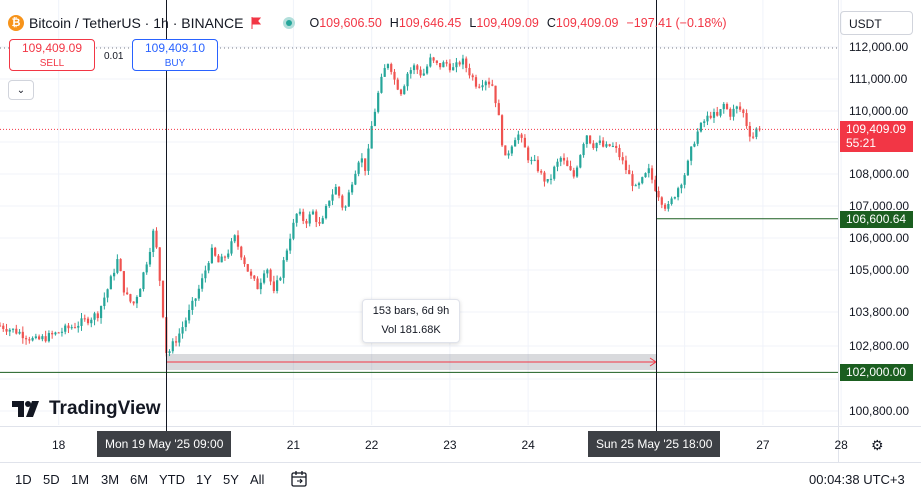  Describe the element at coordinates (256, 23) in the screenshot. I see `flag-icon` at that location.